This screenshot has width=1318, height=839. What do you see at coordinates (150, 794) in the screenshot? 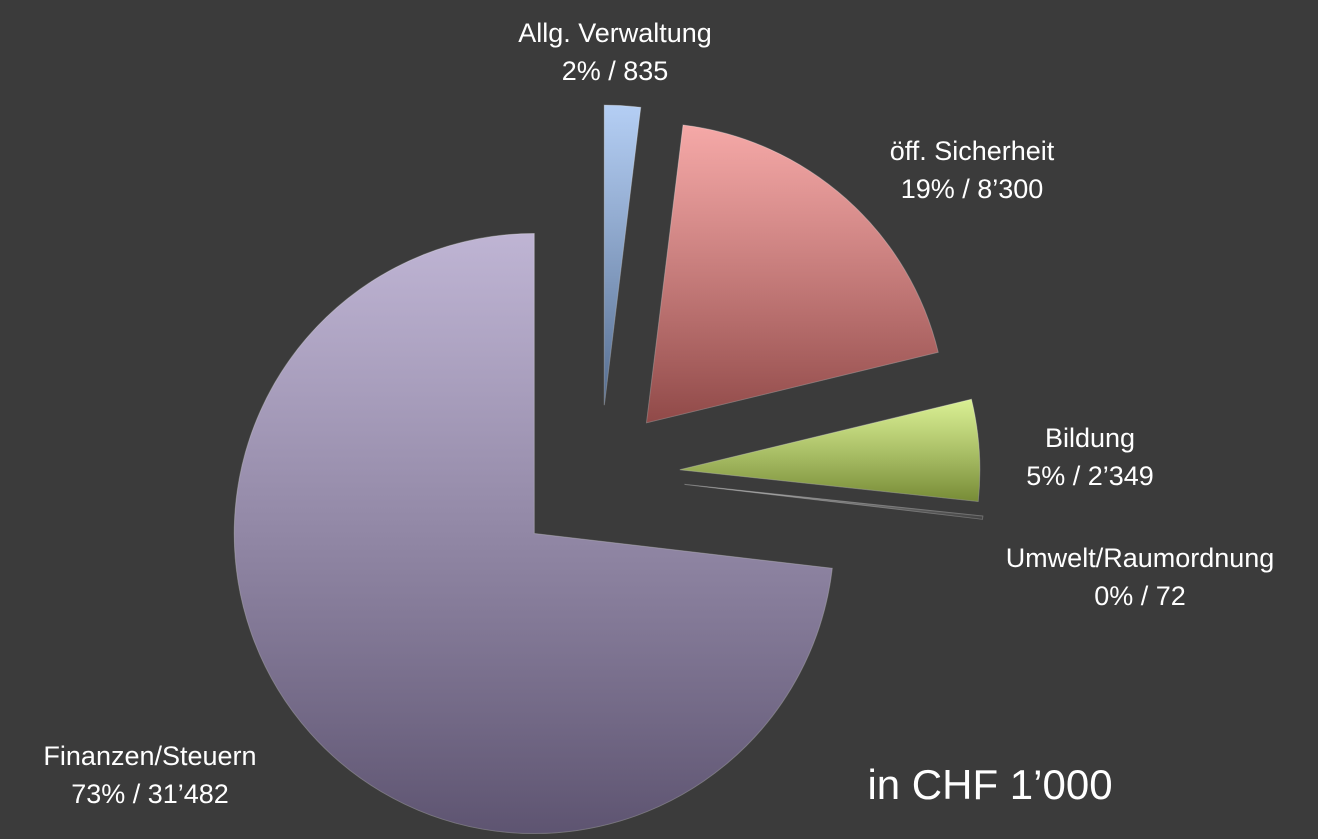
I see `slice-value-label: 73% / 31’482` at bounding box center [150, 794].